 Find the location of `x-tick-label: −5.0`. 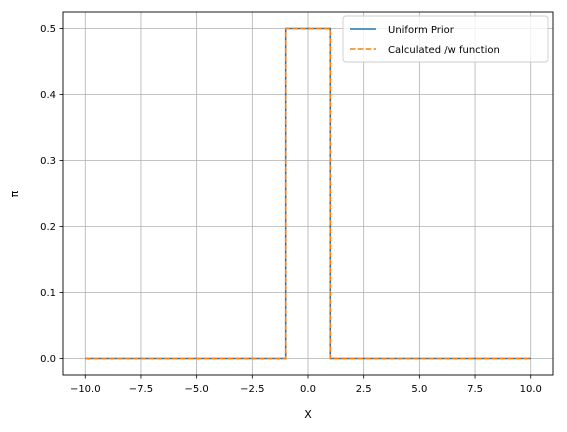

x-tick-label: −5.0 is located at coordinates (196, 389).